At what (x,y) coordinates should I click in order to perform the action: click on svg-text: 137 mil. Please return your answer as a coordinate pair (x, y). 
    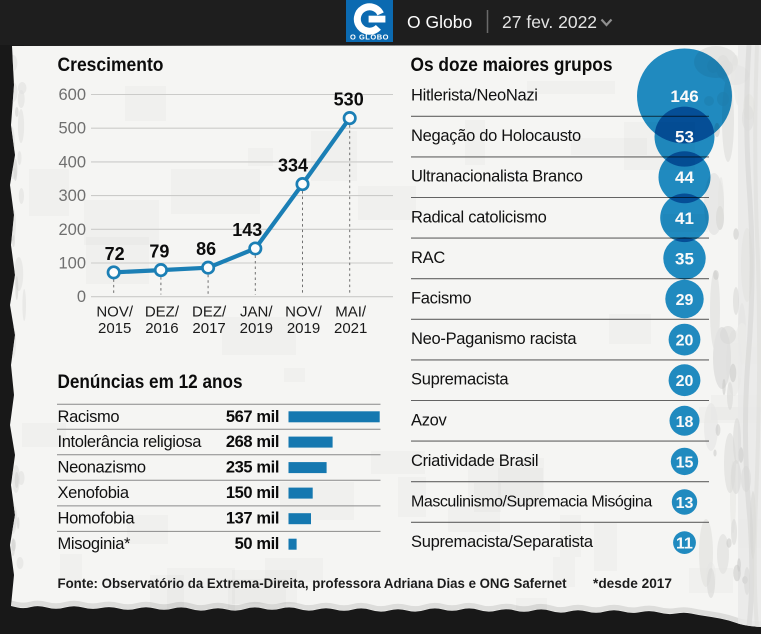
    Looking at the image, I should click on (252, 519).